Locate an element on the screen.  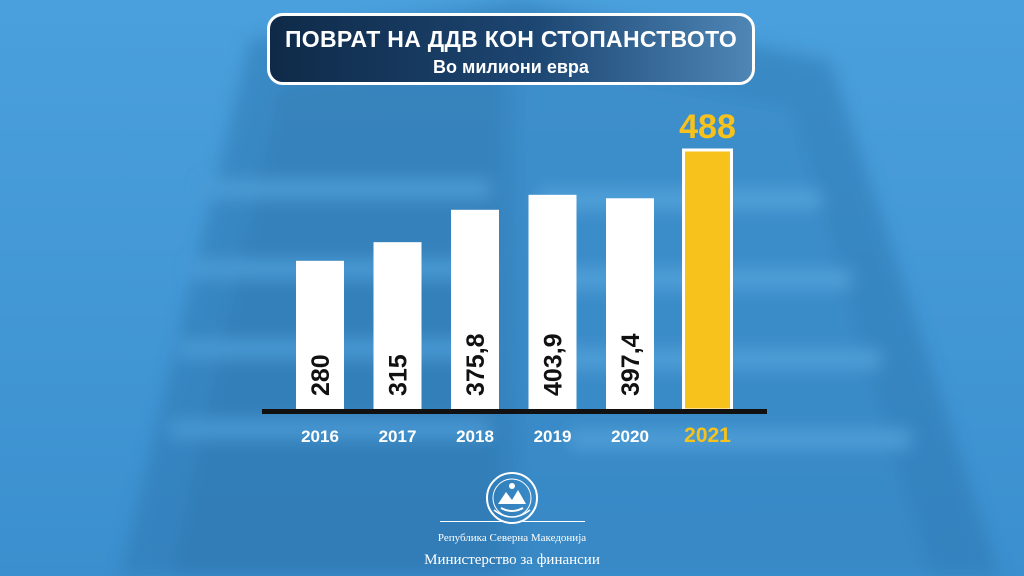
value-label-2020: 397,4 is located at coordinates (631, 364).